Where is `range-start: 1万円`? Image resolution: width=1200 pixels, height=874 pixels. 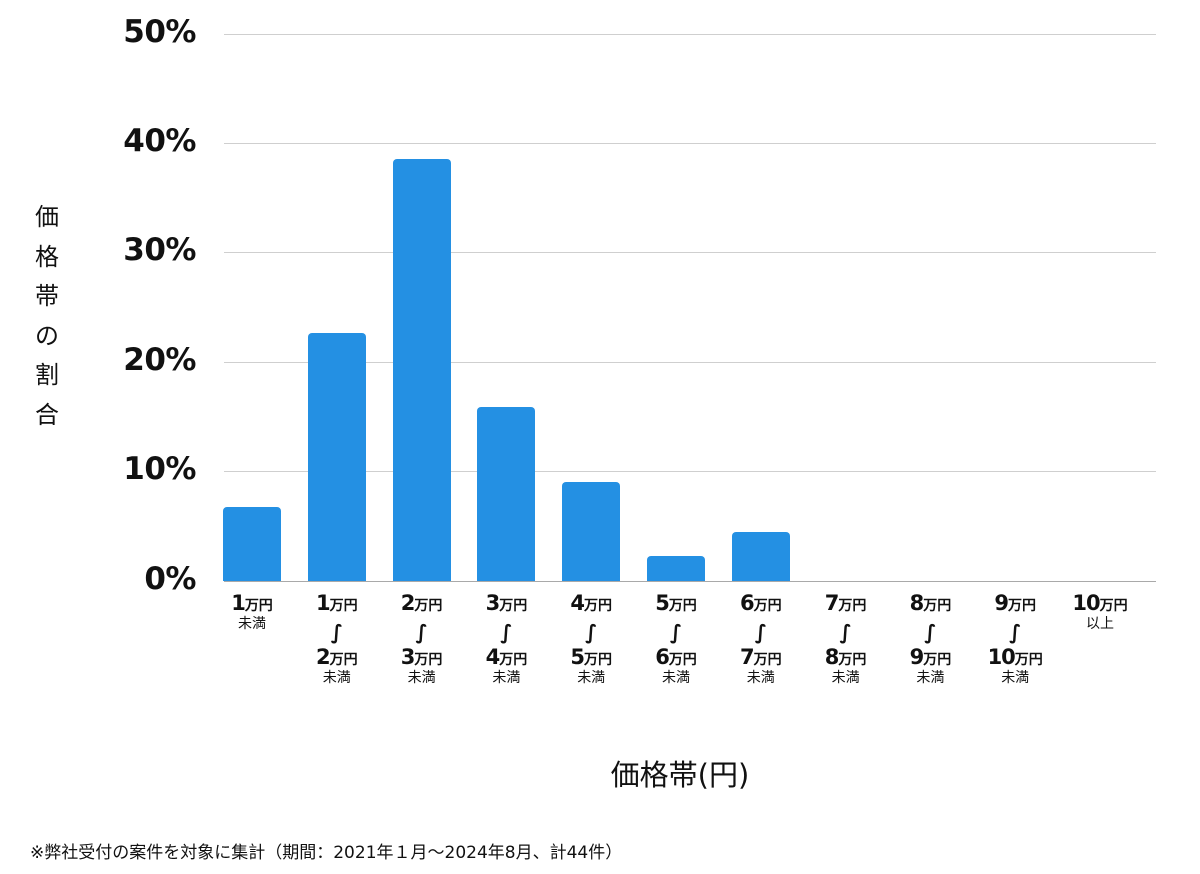 range-start: 1万円 is located at coordinates (252, 605).